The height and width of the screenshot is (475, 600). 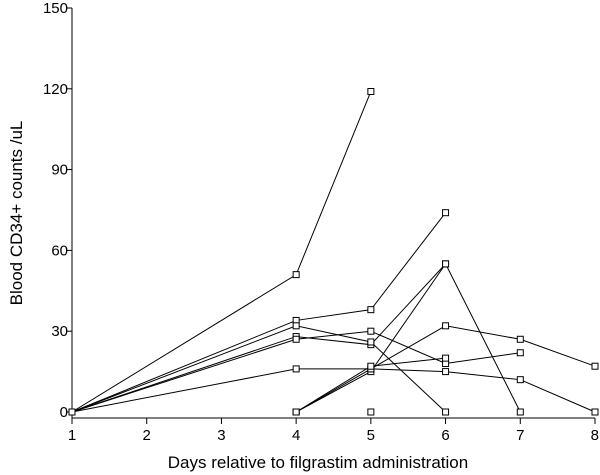 I want to click on y-tick-label: 0, so click(x=64, y=412).